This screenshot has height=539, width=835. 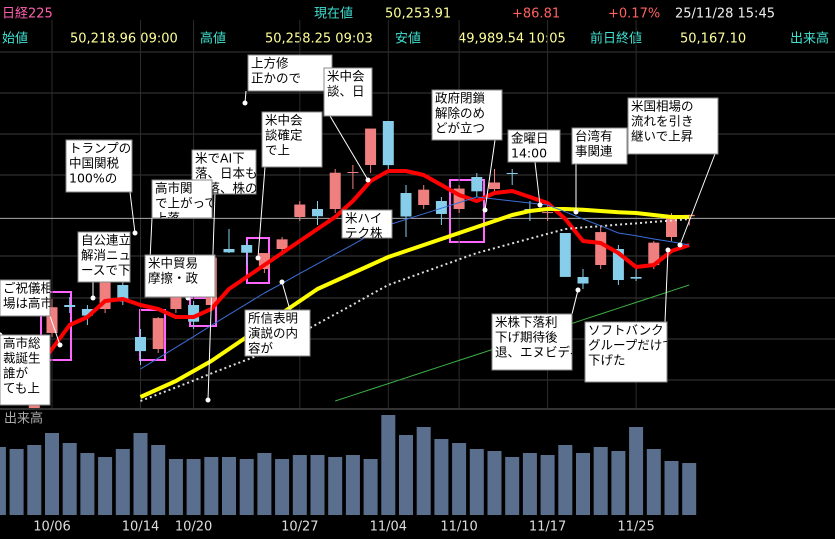 I want to click on annotation-text: 米ハイ, so click(x=363, y=218).